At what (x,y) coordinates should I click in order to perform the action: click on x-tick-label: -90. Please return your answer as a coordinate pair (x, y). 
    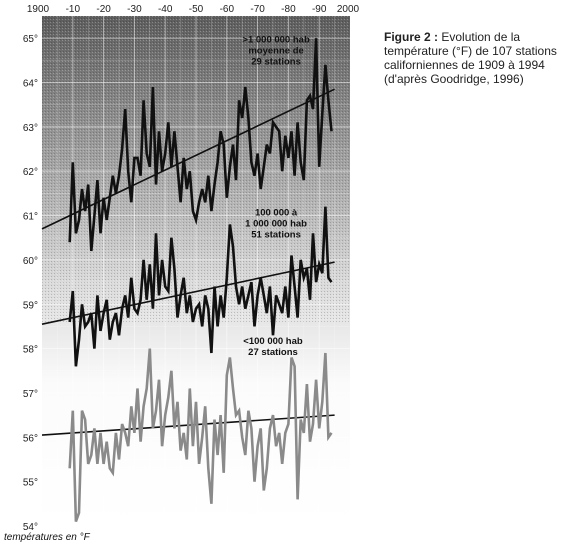
    Looking at the image, I should click on (319, 9).